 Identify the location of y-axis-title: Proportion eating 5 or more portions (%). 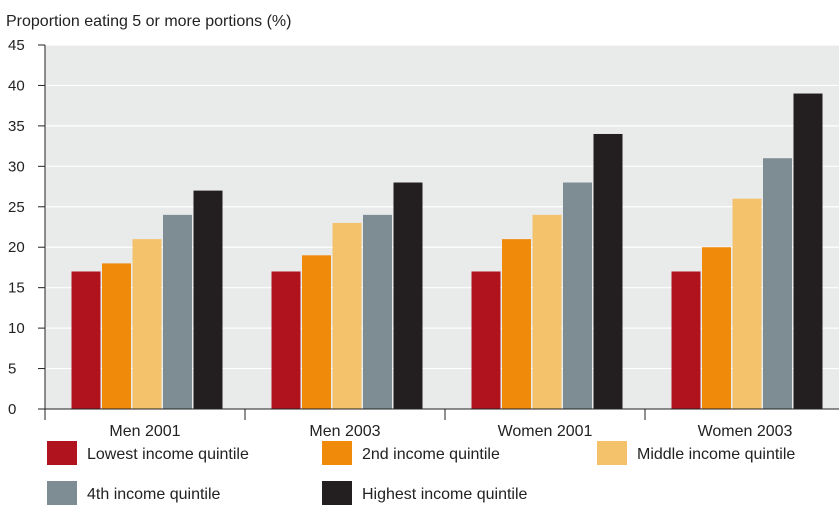
(148, 21).